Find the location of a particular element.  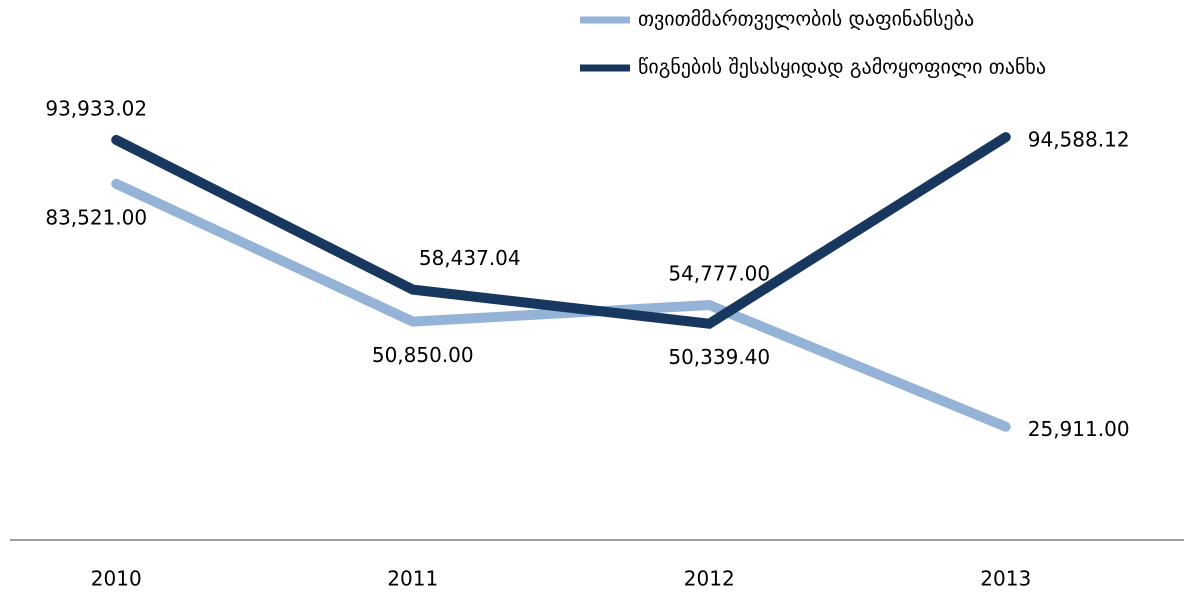

x-tick-label: 2013 is located at coordinates (1005, 579).